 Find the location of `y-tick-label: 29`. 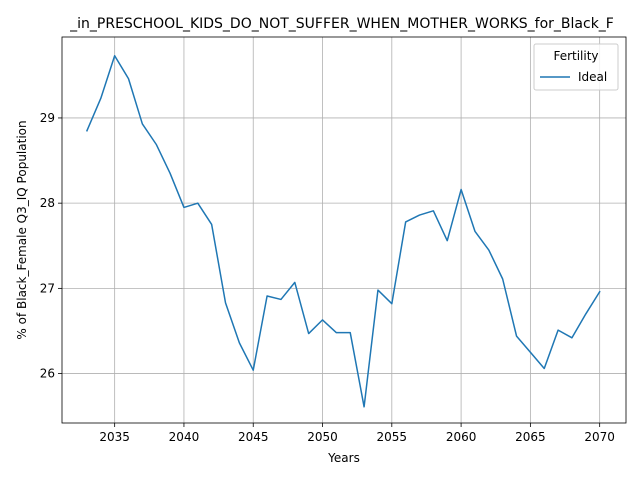

y-tick-label: 29 is located at coordinates (47, 118).